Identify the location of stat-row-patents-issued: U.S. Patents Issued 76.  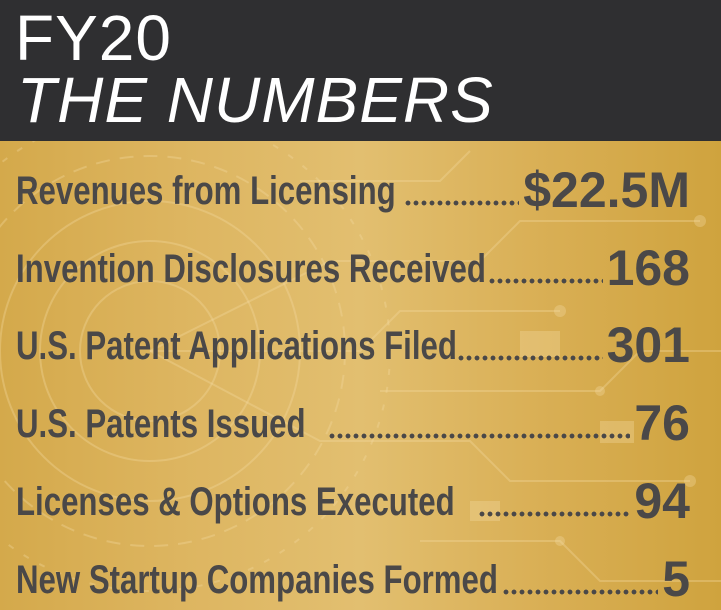
(353, 419).